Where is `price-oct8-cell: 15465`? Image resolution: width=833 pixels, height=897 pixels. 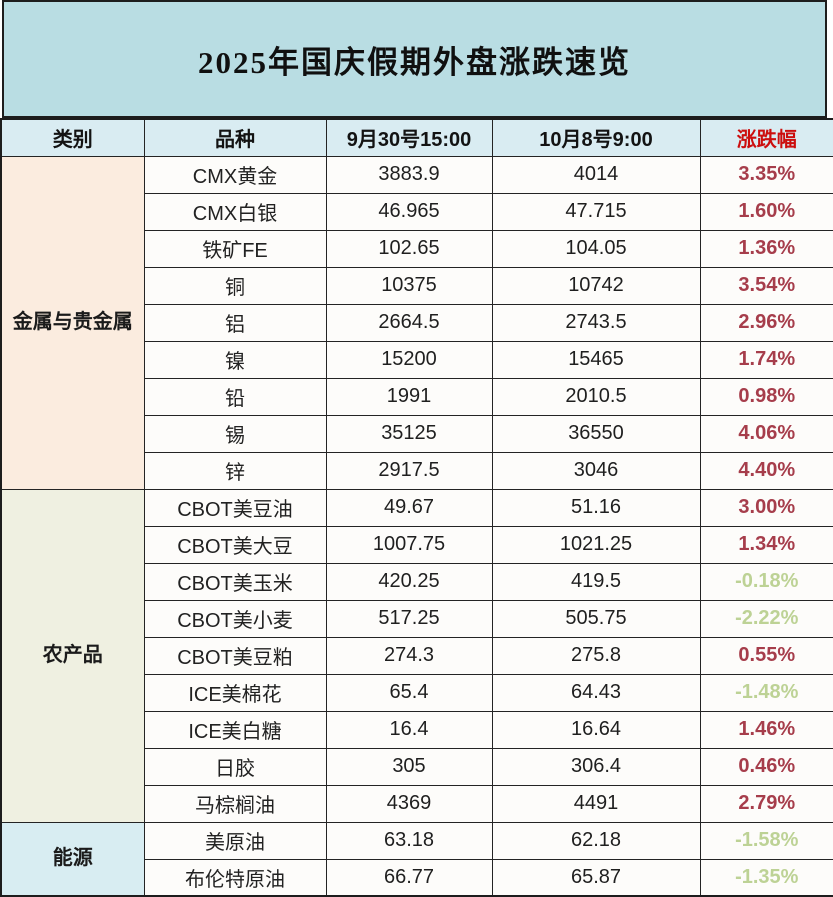 price-oct8-cell: 15465 is located at coordinates (596, 359).